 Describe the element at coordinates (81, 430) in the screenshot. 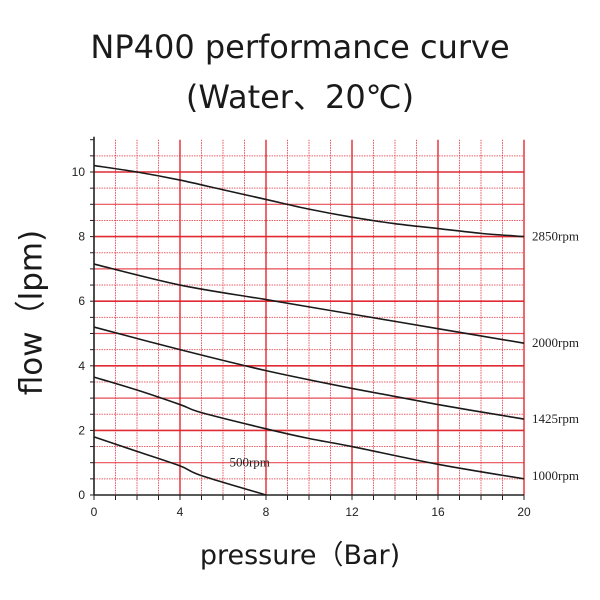

I see `y-tick-label: 2` at that location.